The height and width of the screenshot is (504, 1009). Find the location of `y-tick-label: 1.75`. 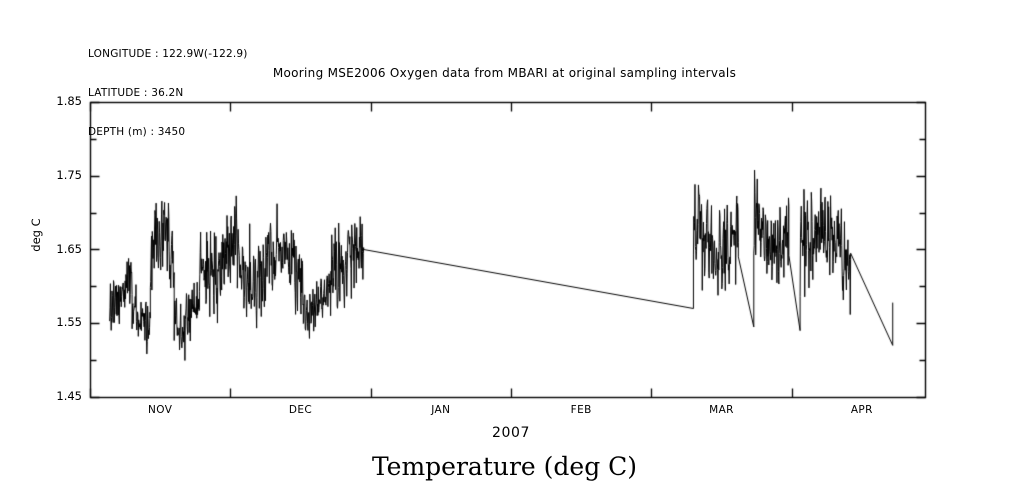

y-tick-label: 1.75 is located at coordinates (69, 174).